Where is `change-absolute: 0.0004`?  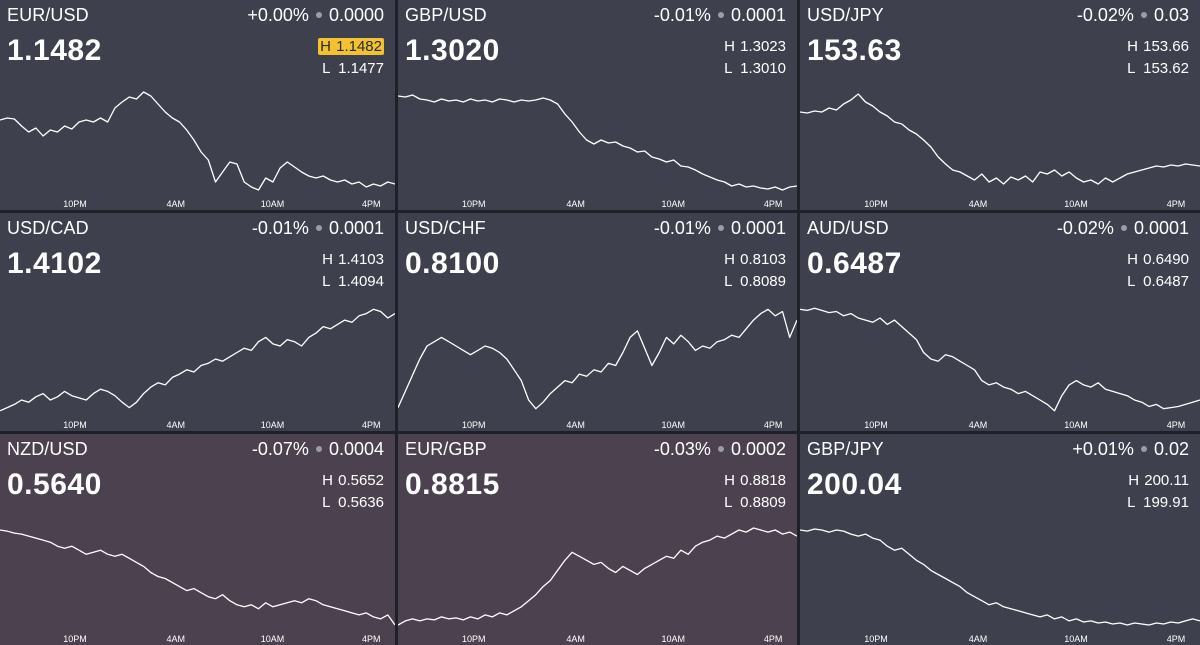
change-absolute: 0.0004 is located at coordinates (356, 449).